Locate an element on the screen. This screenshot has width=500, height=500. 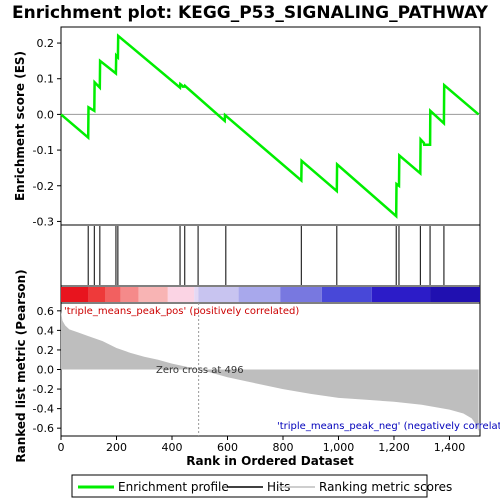
hits-panel is located at coordinates (270, 255).